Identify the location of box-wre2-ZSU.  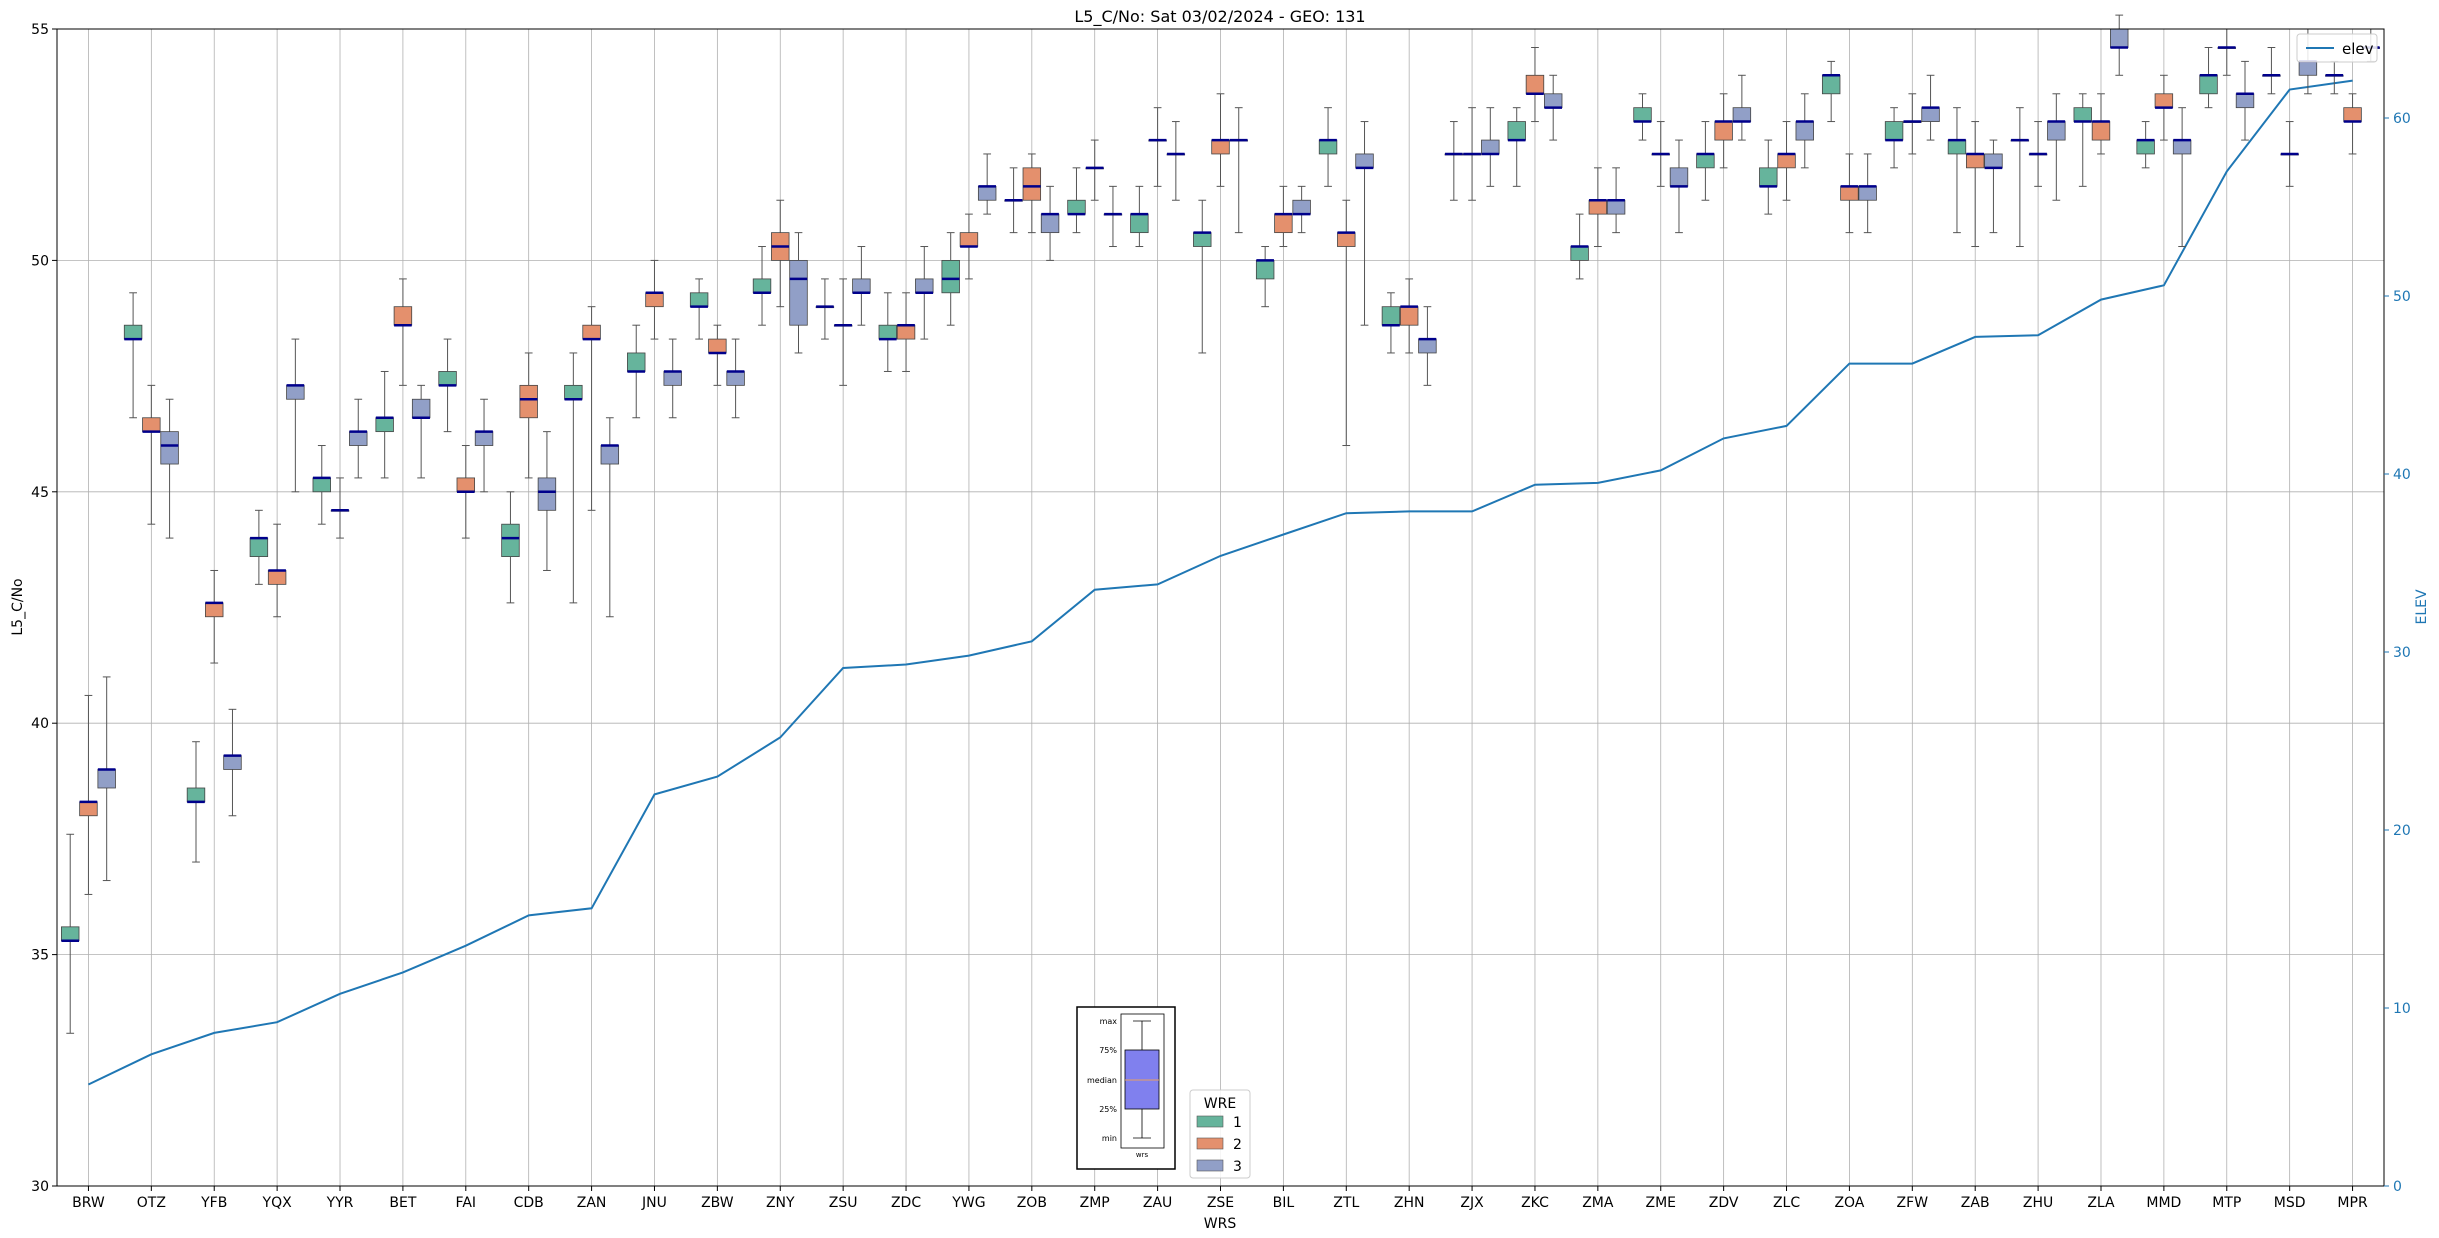
(843, 332).